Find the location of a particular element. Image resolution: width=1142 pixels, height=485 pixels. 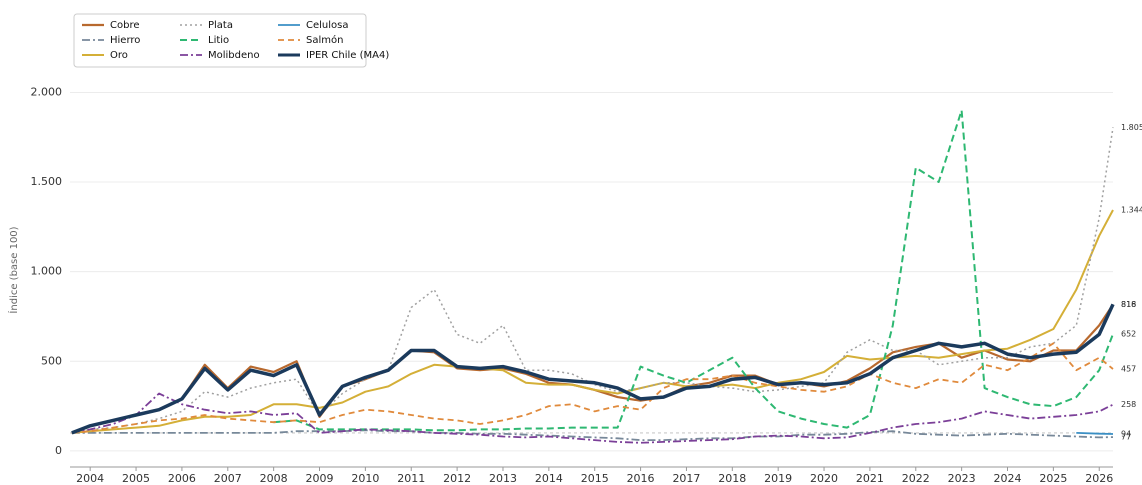

x-tick-label: 2026 is located at coordinates (1099, 478).